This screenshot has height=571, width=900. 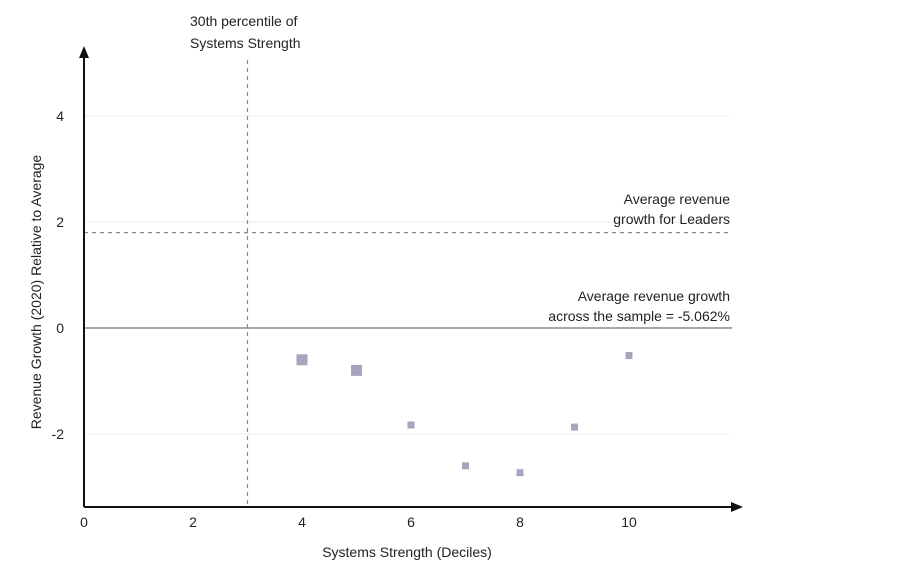 What do you see at coordinates (193, 522) in the screenshot?
I see `x-tick-label: 2` at bounding box center [193, 522].